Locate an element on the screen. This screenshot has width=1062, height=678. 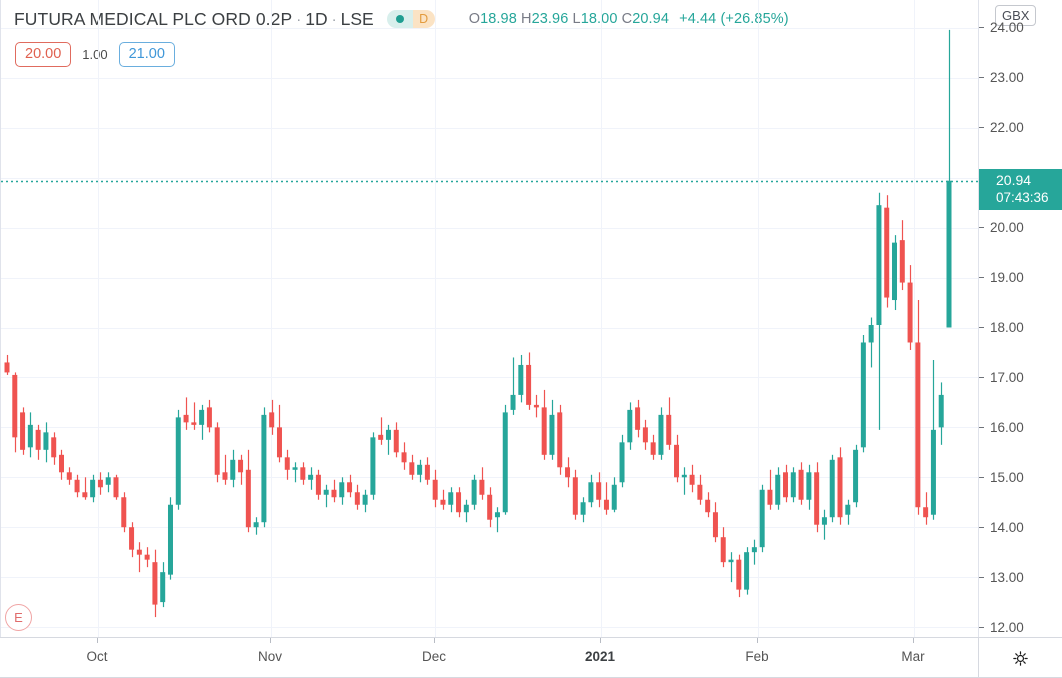
price-tick: 16.00 is located at coordinates (1020, 427).